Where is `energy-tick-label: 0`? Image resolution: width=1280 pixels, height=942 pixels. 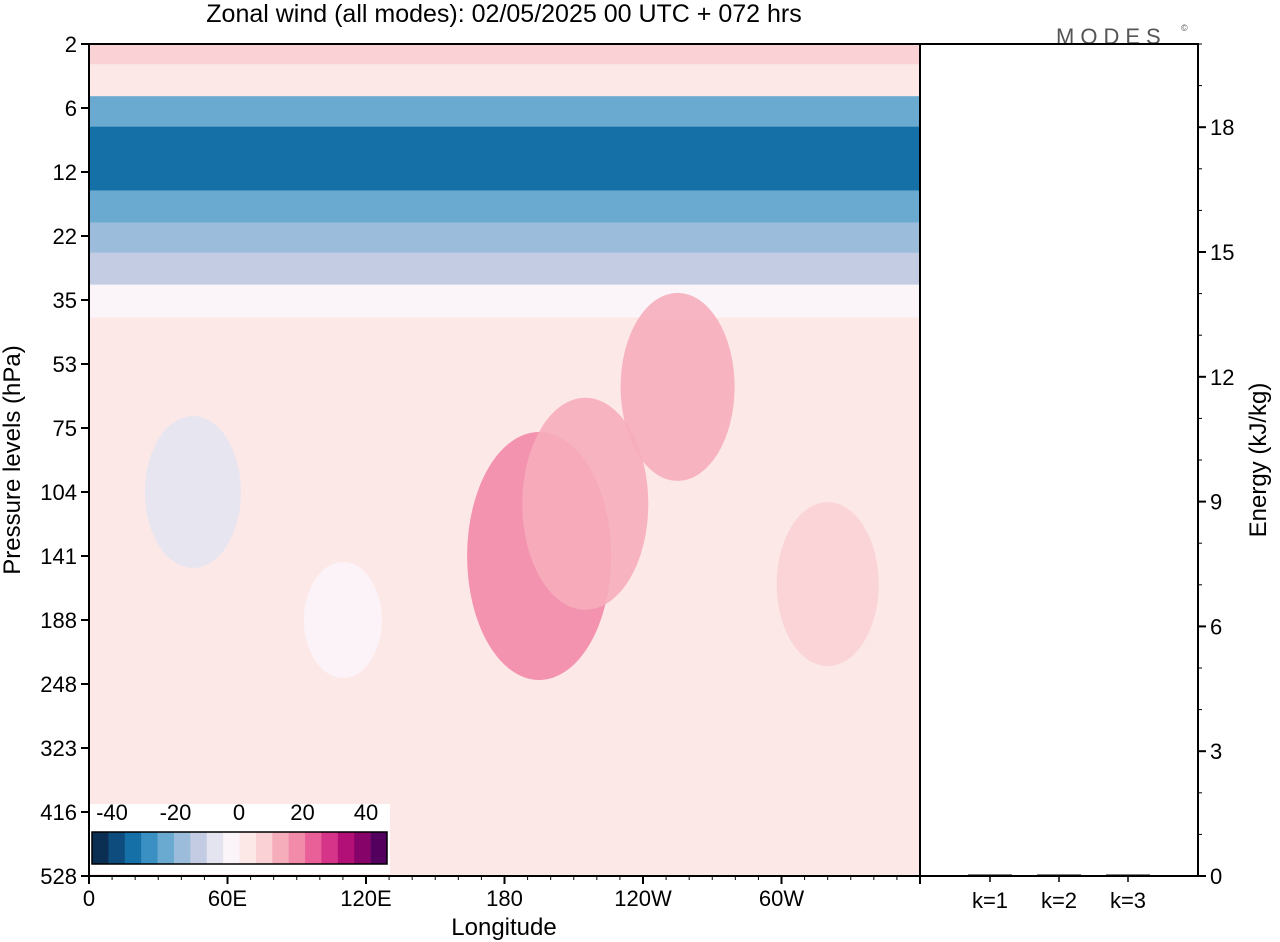 energy-tick-label: 0 is located at coordinates (1216, 876).